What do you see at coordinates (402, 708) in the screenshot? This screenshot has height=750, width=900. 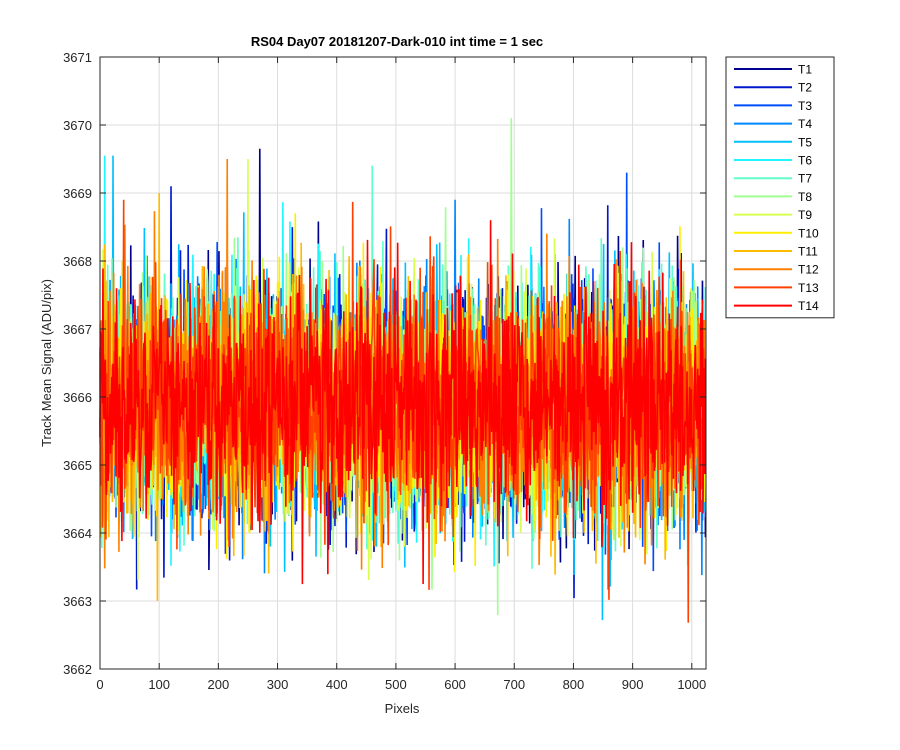 I see `x-axis-label: Pixels` at bounding box center [402, 708].